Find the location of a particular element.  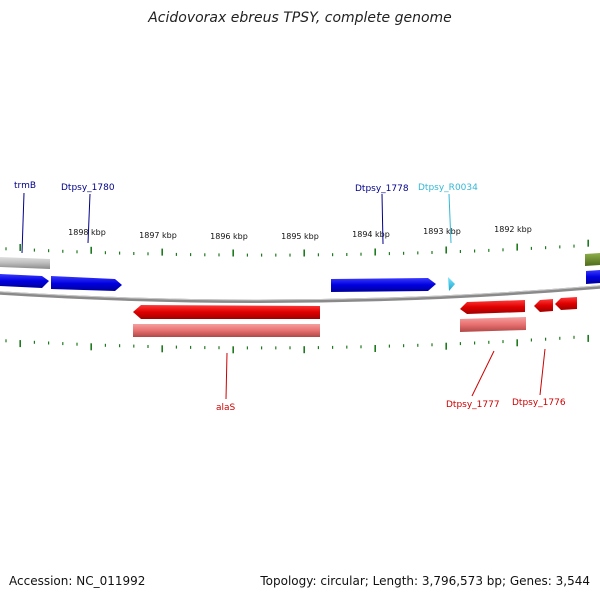

leader-Dtpsy_R0034 is located at coordinates (450, 218).